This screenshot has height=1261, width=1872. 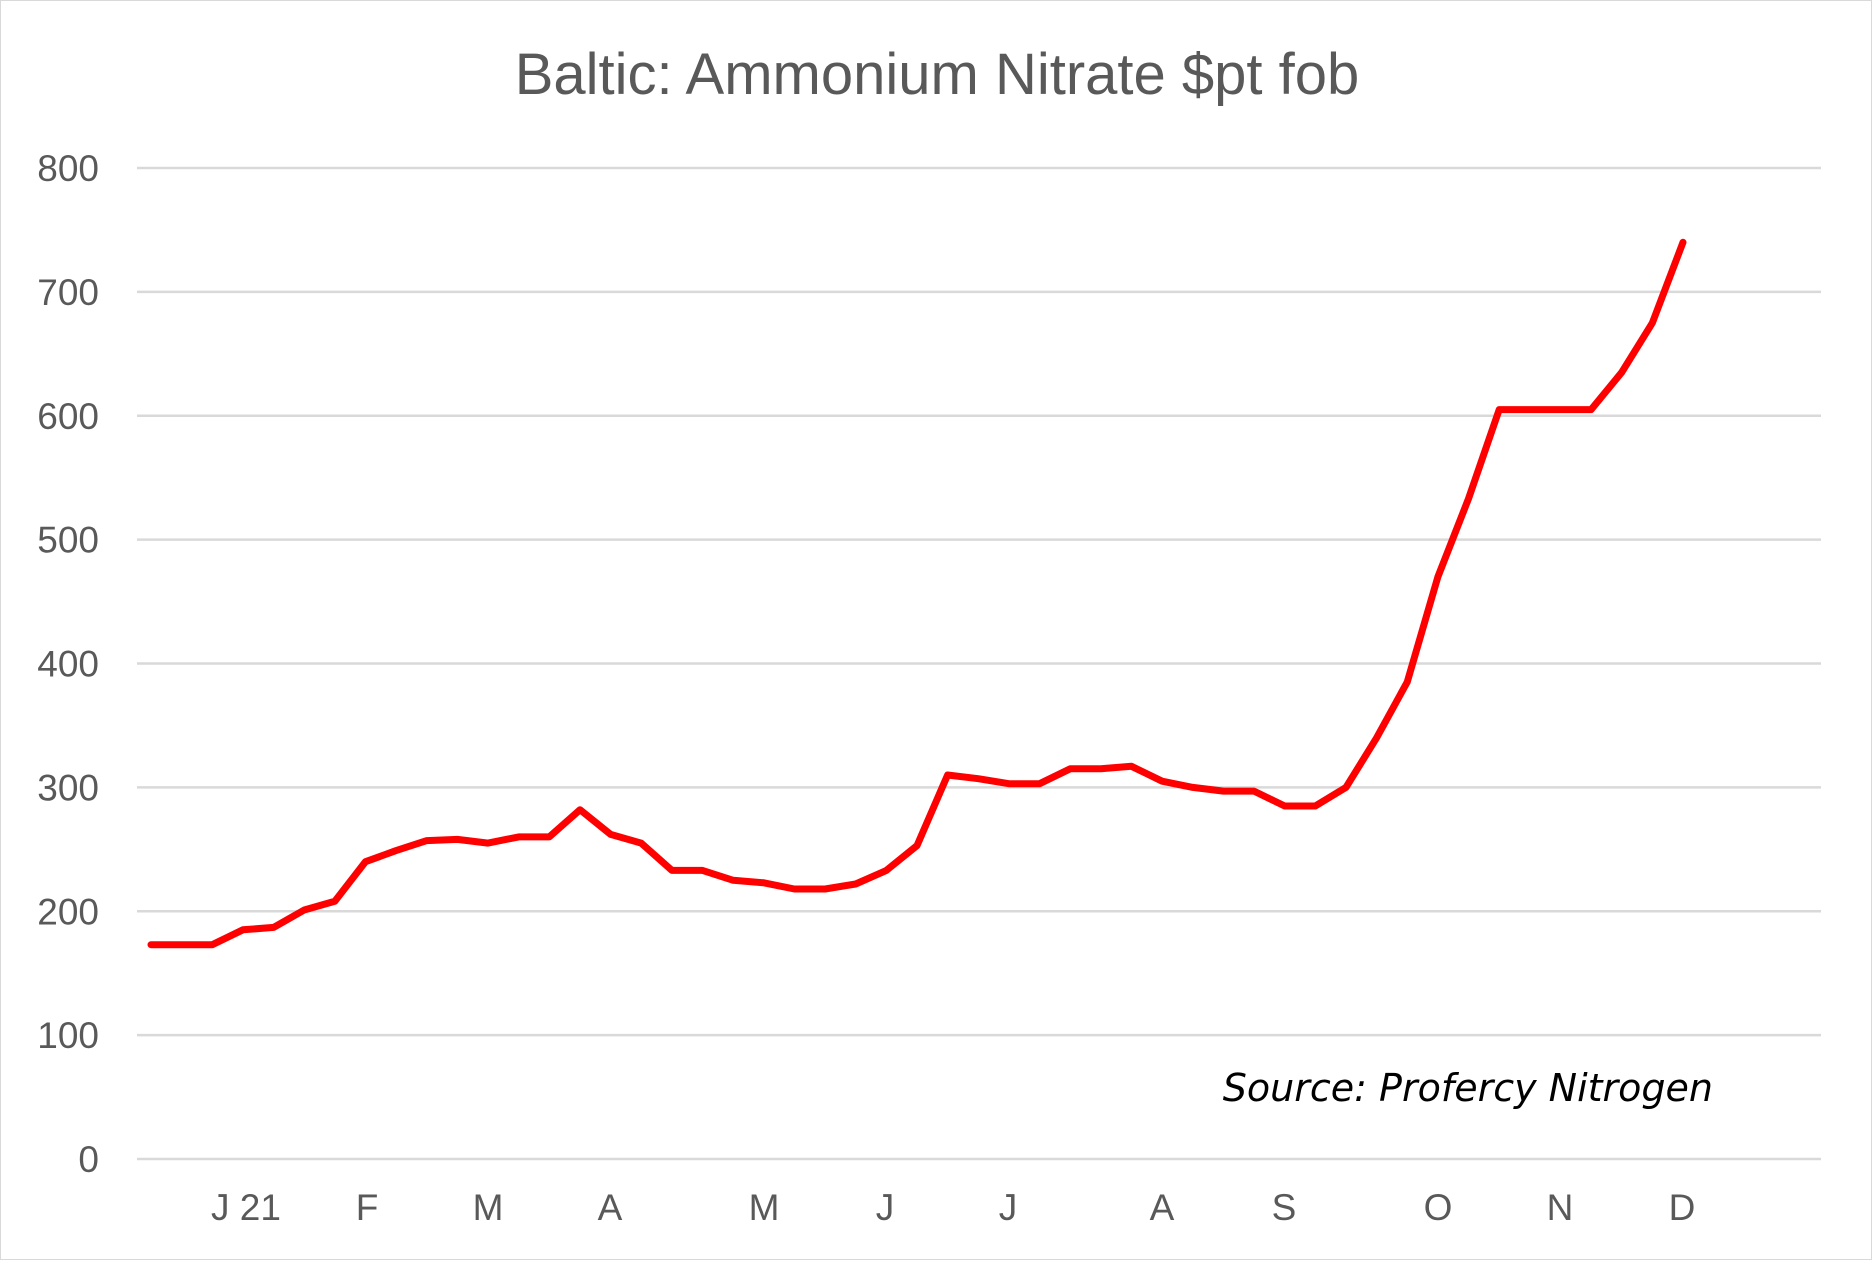 What do you see at coordinates (68, 292) in the screenshot?
I see `y-tick-label: 700` at bounding box center [68, 292].